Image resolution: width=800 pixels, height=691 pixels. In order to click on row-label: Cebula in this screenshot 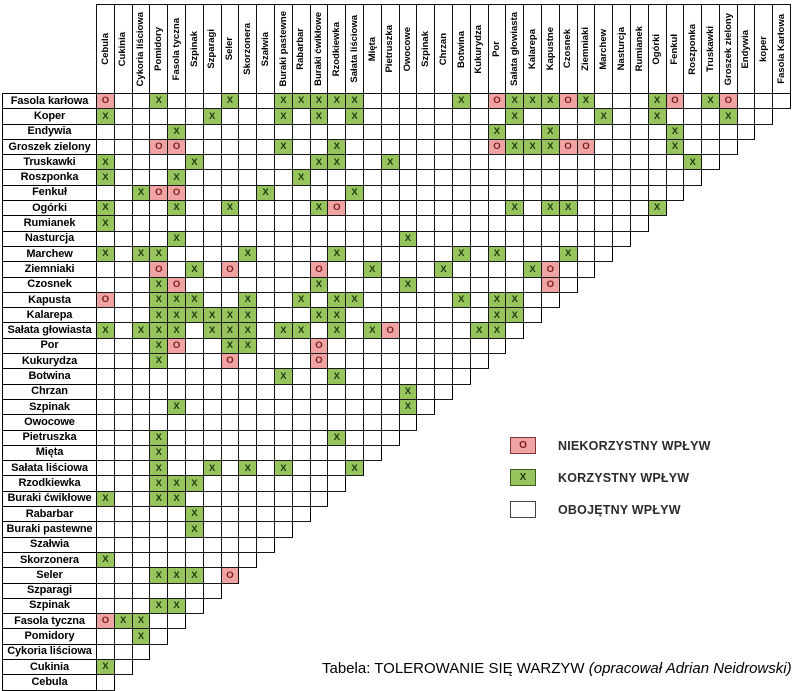, I will do `click(49, 682)`.